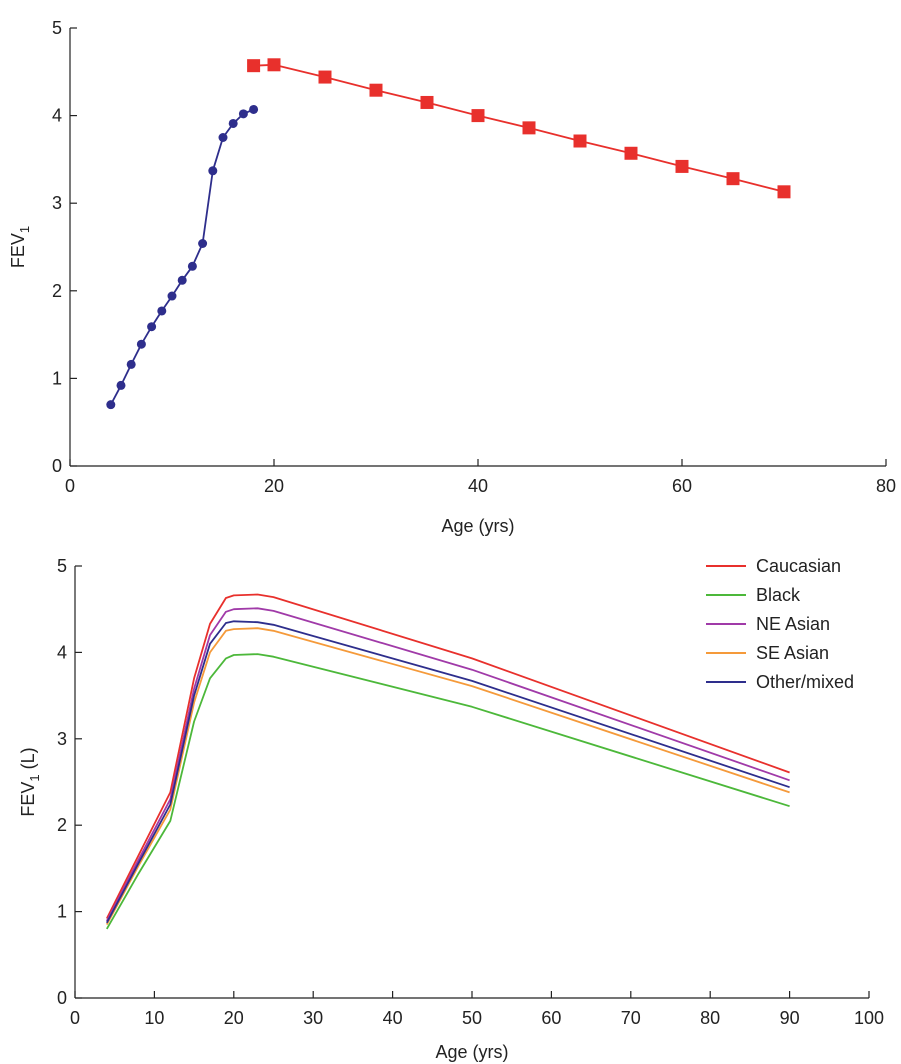  I want to click on bottom-chart-y-tick-label: 3, so click(62, 739).